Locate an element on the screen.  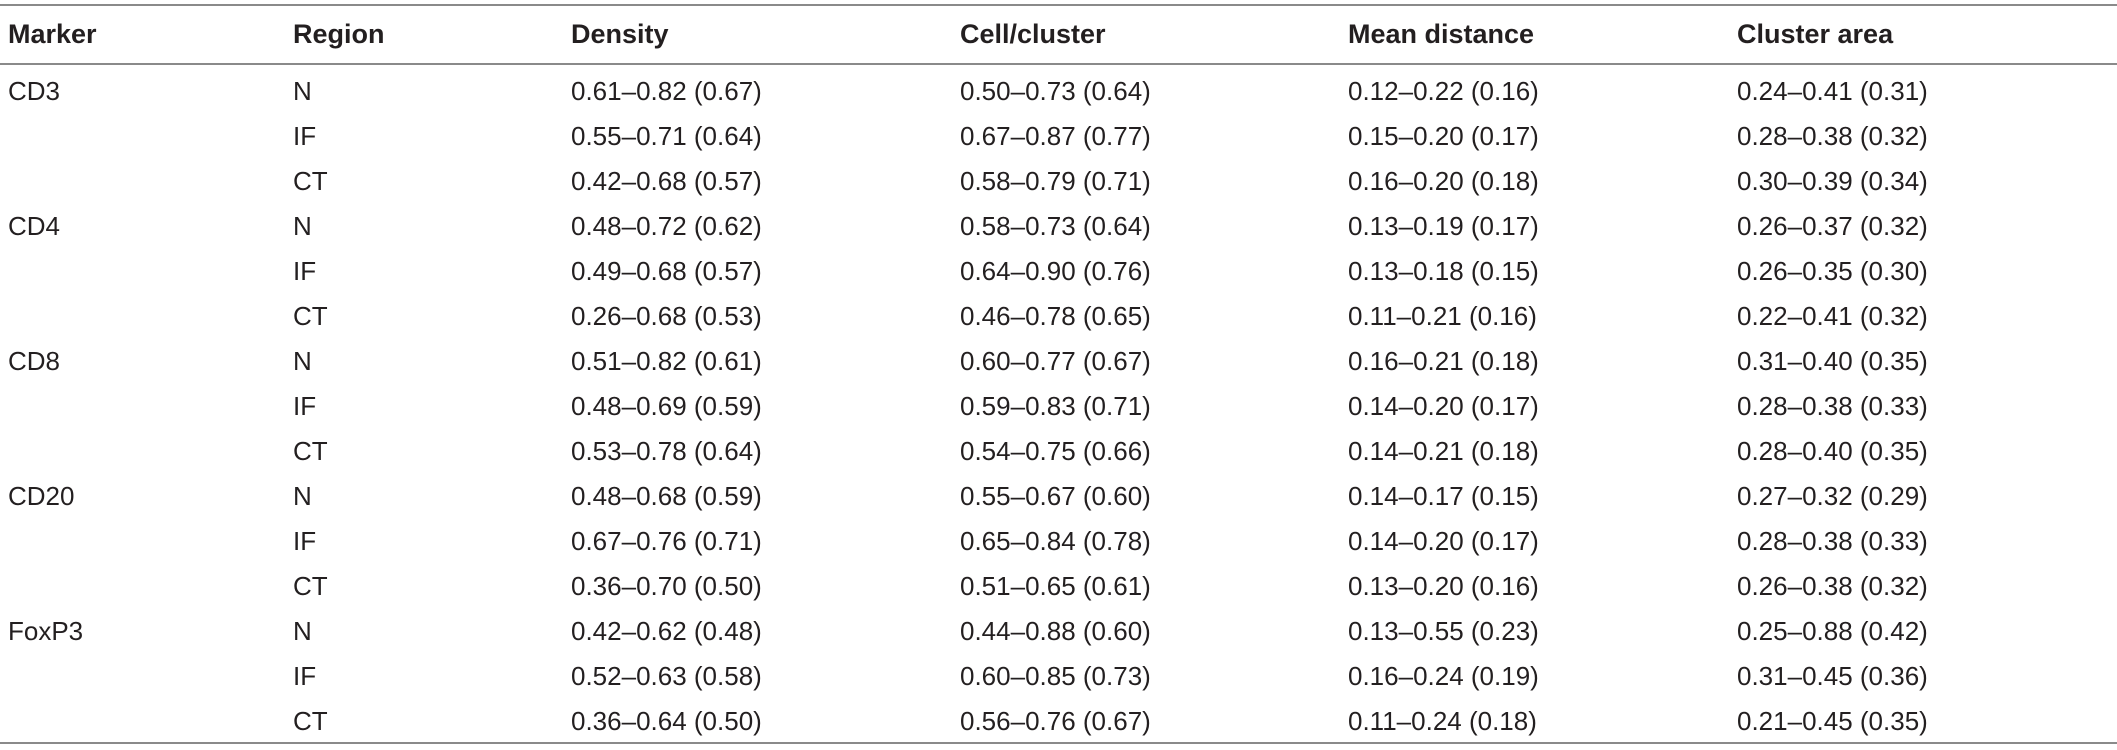
cell-mean-distance: 0.13–0.18 (0.15) is located at coordinates (1443, 271).